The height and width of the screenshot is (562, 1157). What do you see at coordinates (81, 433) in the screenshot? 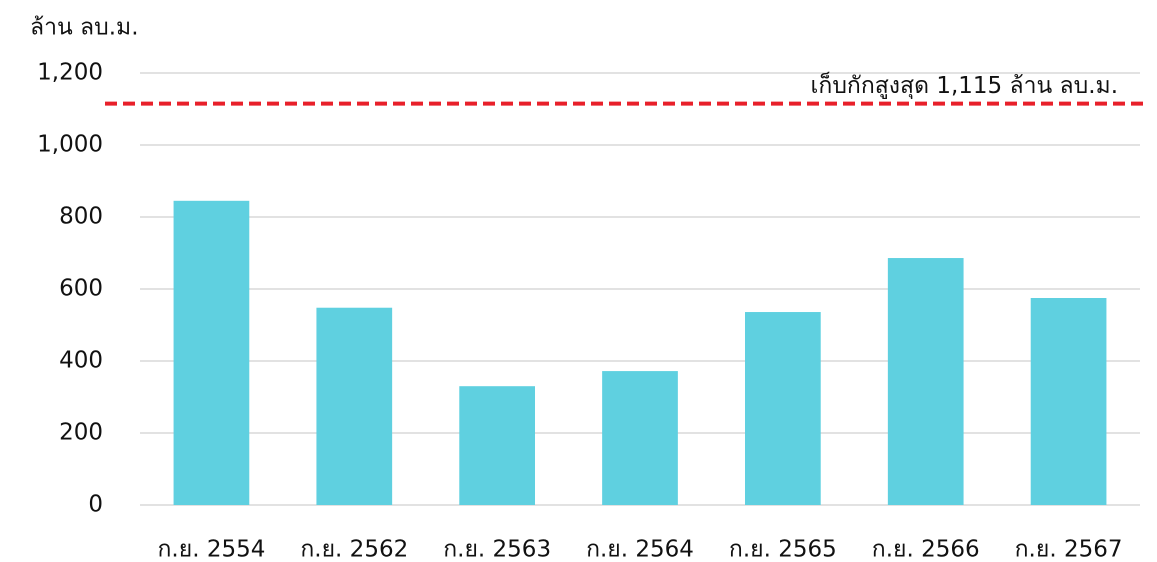
I see `y-tick-label: 200` at bounding box center [81, 433].